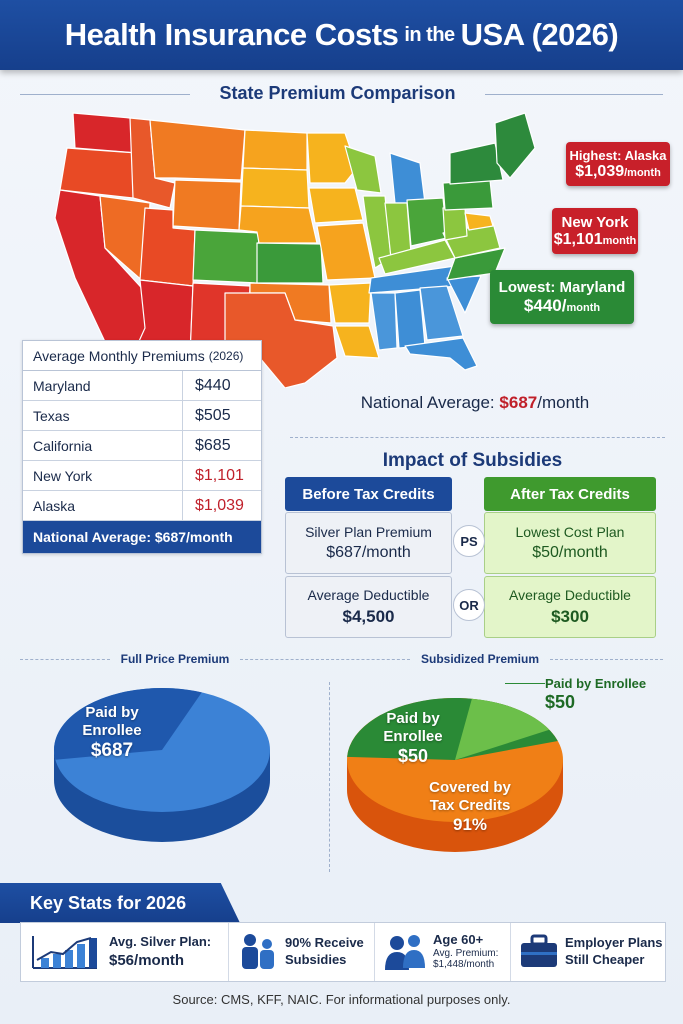 Image resolution: width=683 pixels, height=1024 pixels. What do you see at coordinates (120, 903) in the screenshot?
I see `key-stats-title: Key Stats for 2026` at bounding box center [120, 903].